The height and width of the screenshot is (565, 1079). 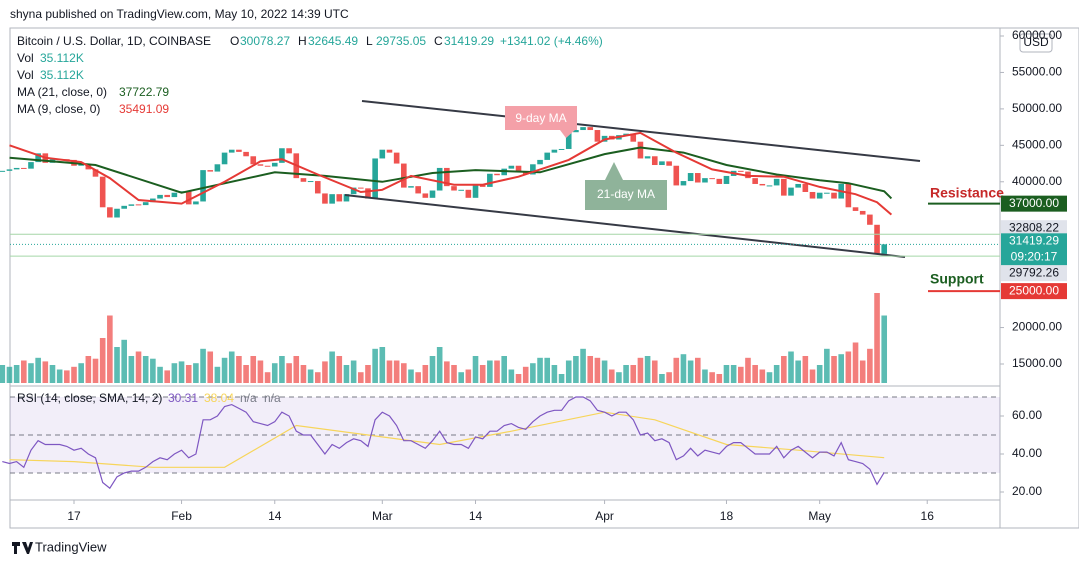 What do you see at coordinates (1027, 491) in the screenshot?
I see `rsi-tick-label: 20.00` at bounding box center [1027, 491].